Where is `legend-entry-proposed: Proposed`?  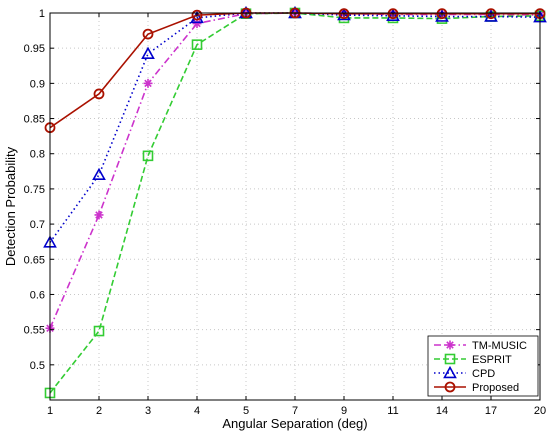 legend-entry-proposed: Proposed is located at coordinates (476, 387).